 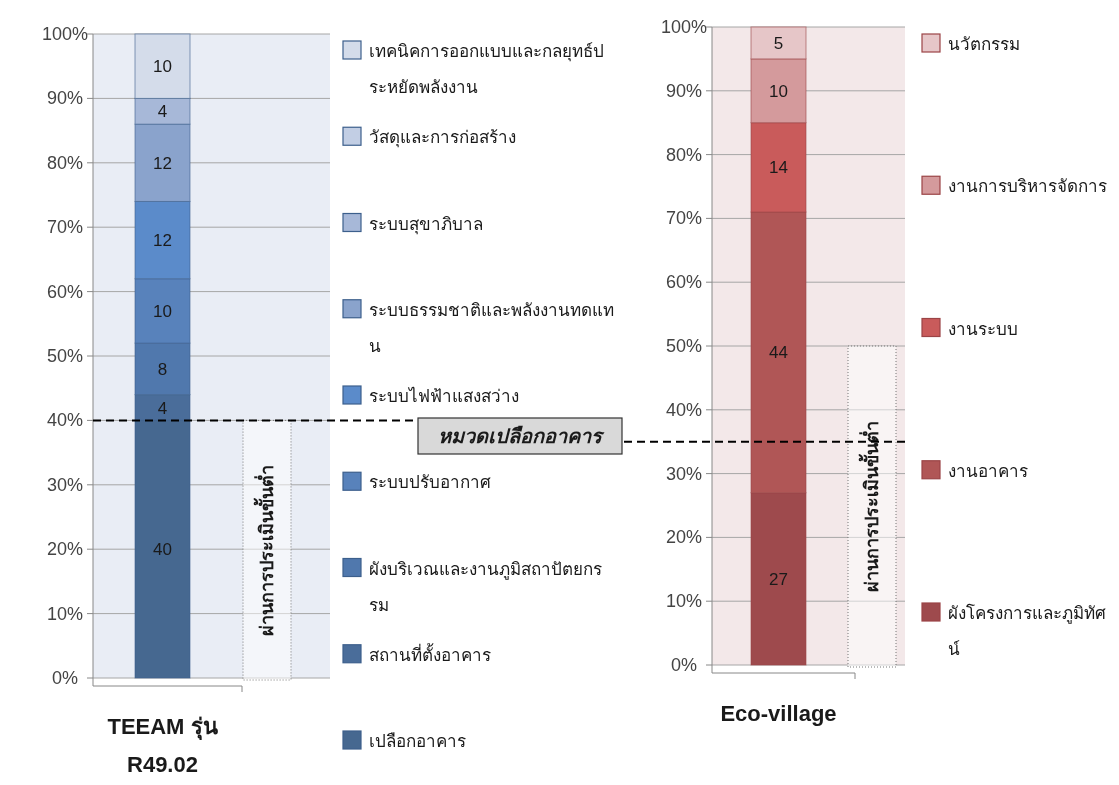 I want to click on data-label: 14, so click(x=778, y=168).